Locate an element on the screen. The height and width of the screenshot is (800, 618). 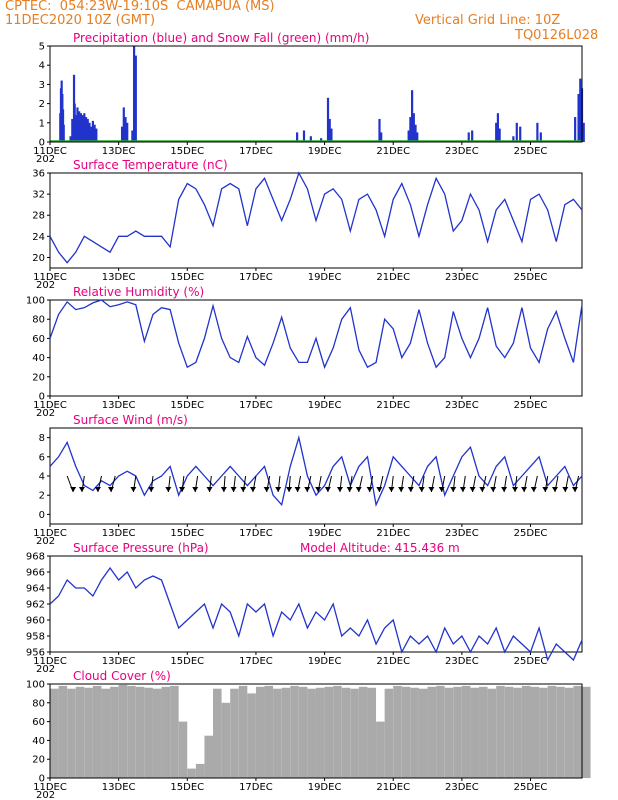
y-tick-label: 100 is located at coordinates (35, 301).